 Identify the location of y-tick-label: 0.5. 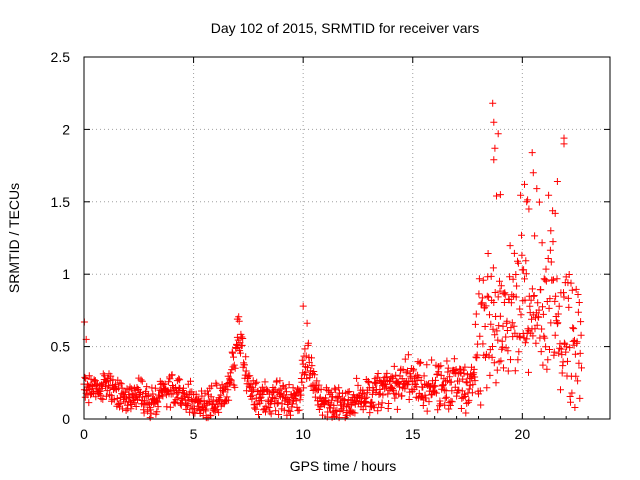
(61, 347).